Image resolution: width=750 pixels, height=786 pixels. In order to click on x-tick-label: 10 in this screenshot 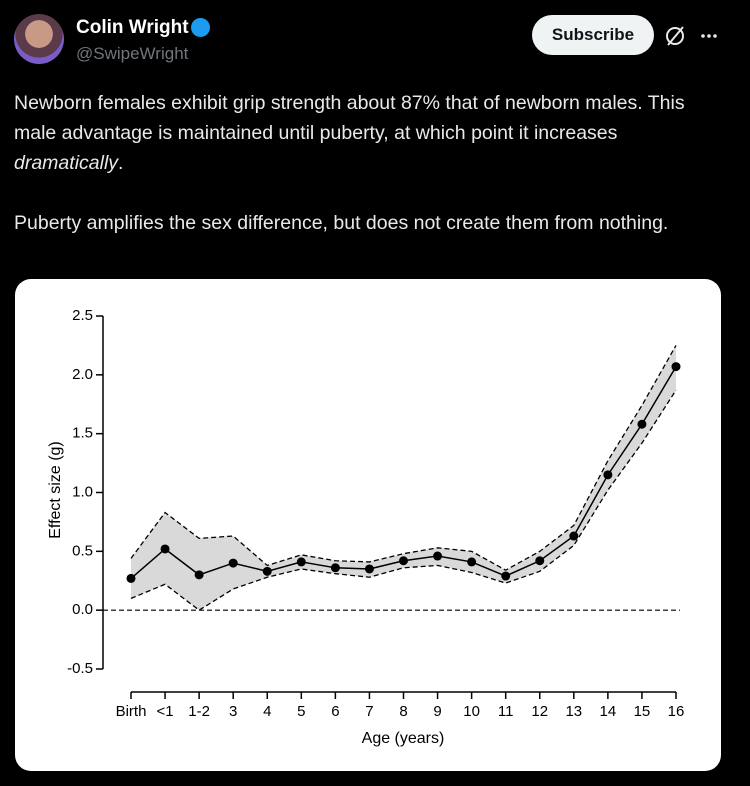, I will do `click(471, 711)`.